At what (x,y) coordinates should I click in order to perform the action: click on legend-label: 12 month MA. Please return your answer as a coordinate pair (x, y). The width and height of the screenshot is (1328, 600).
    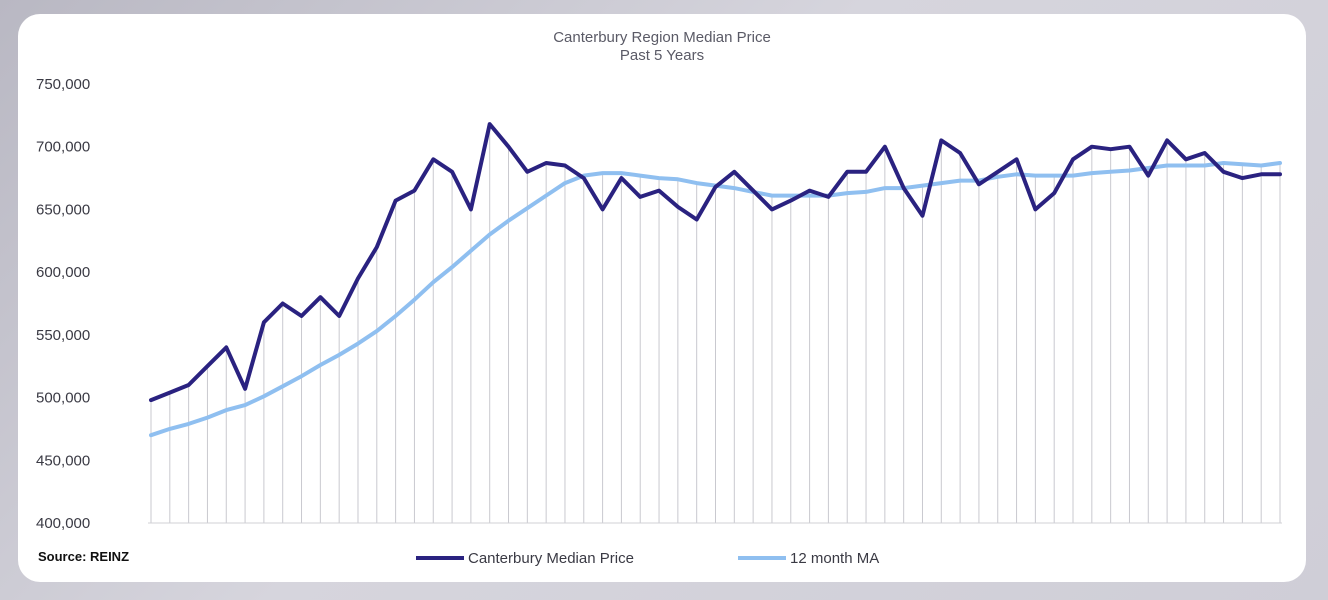
    Looking at the image, I should click on (834, 558).